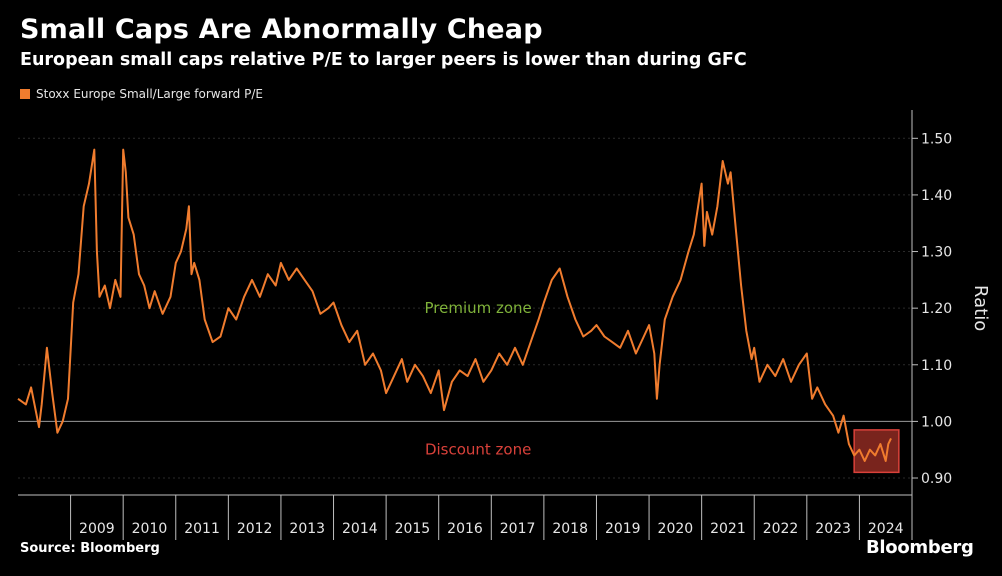 This screenshot has height=576, width=1002. Describe the element at coordinates (623, 529) in the screenshot. I see `x-tick-label: 2019` at that location.